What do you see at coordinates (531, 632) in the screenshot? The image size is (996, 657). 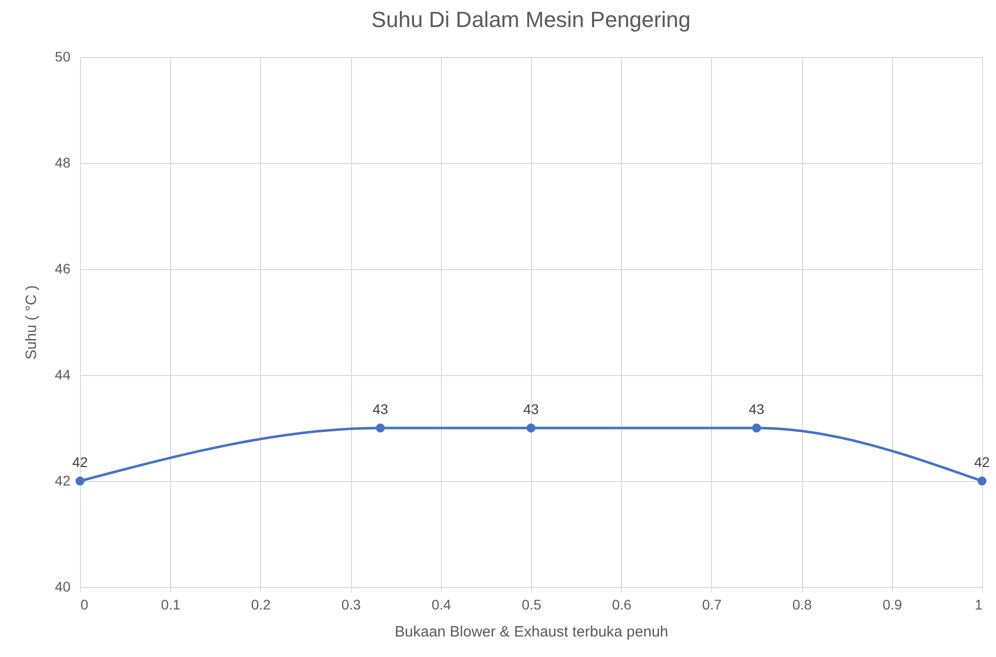 I see `x-axis-title: Bukaan Blower & Exhaust terbuka penuh` at bounding box center [531, 632].